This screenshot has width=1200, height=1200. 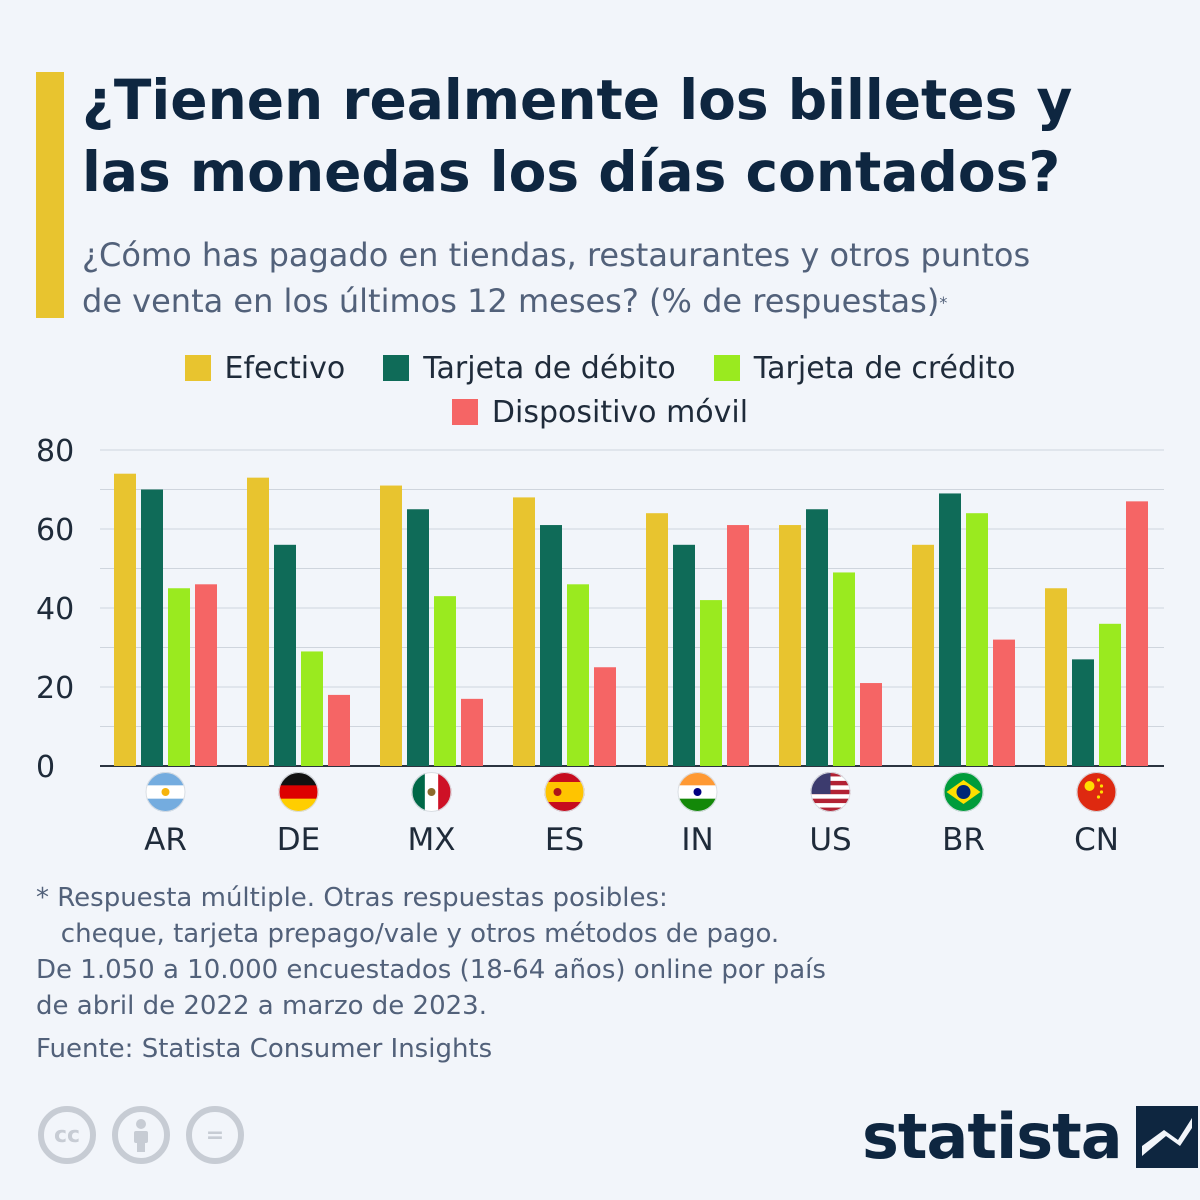 What do you see at coordinates (963, 840) in the screenshot?
I see `x-tick-label: BR` at bounding box center [963, 840].